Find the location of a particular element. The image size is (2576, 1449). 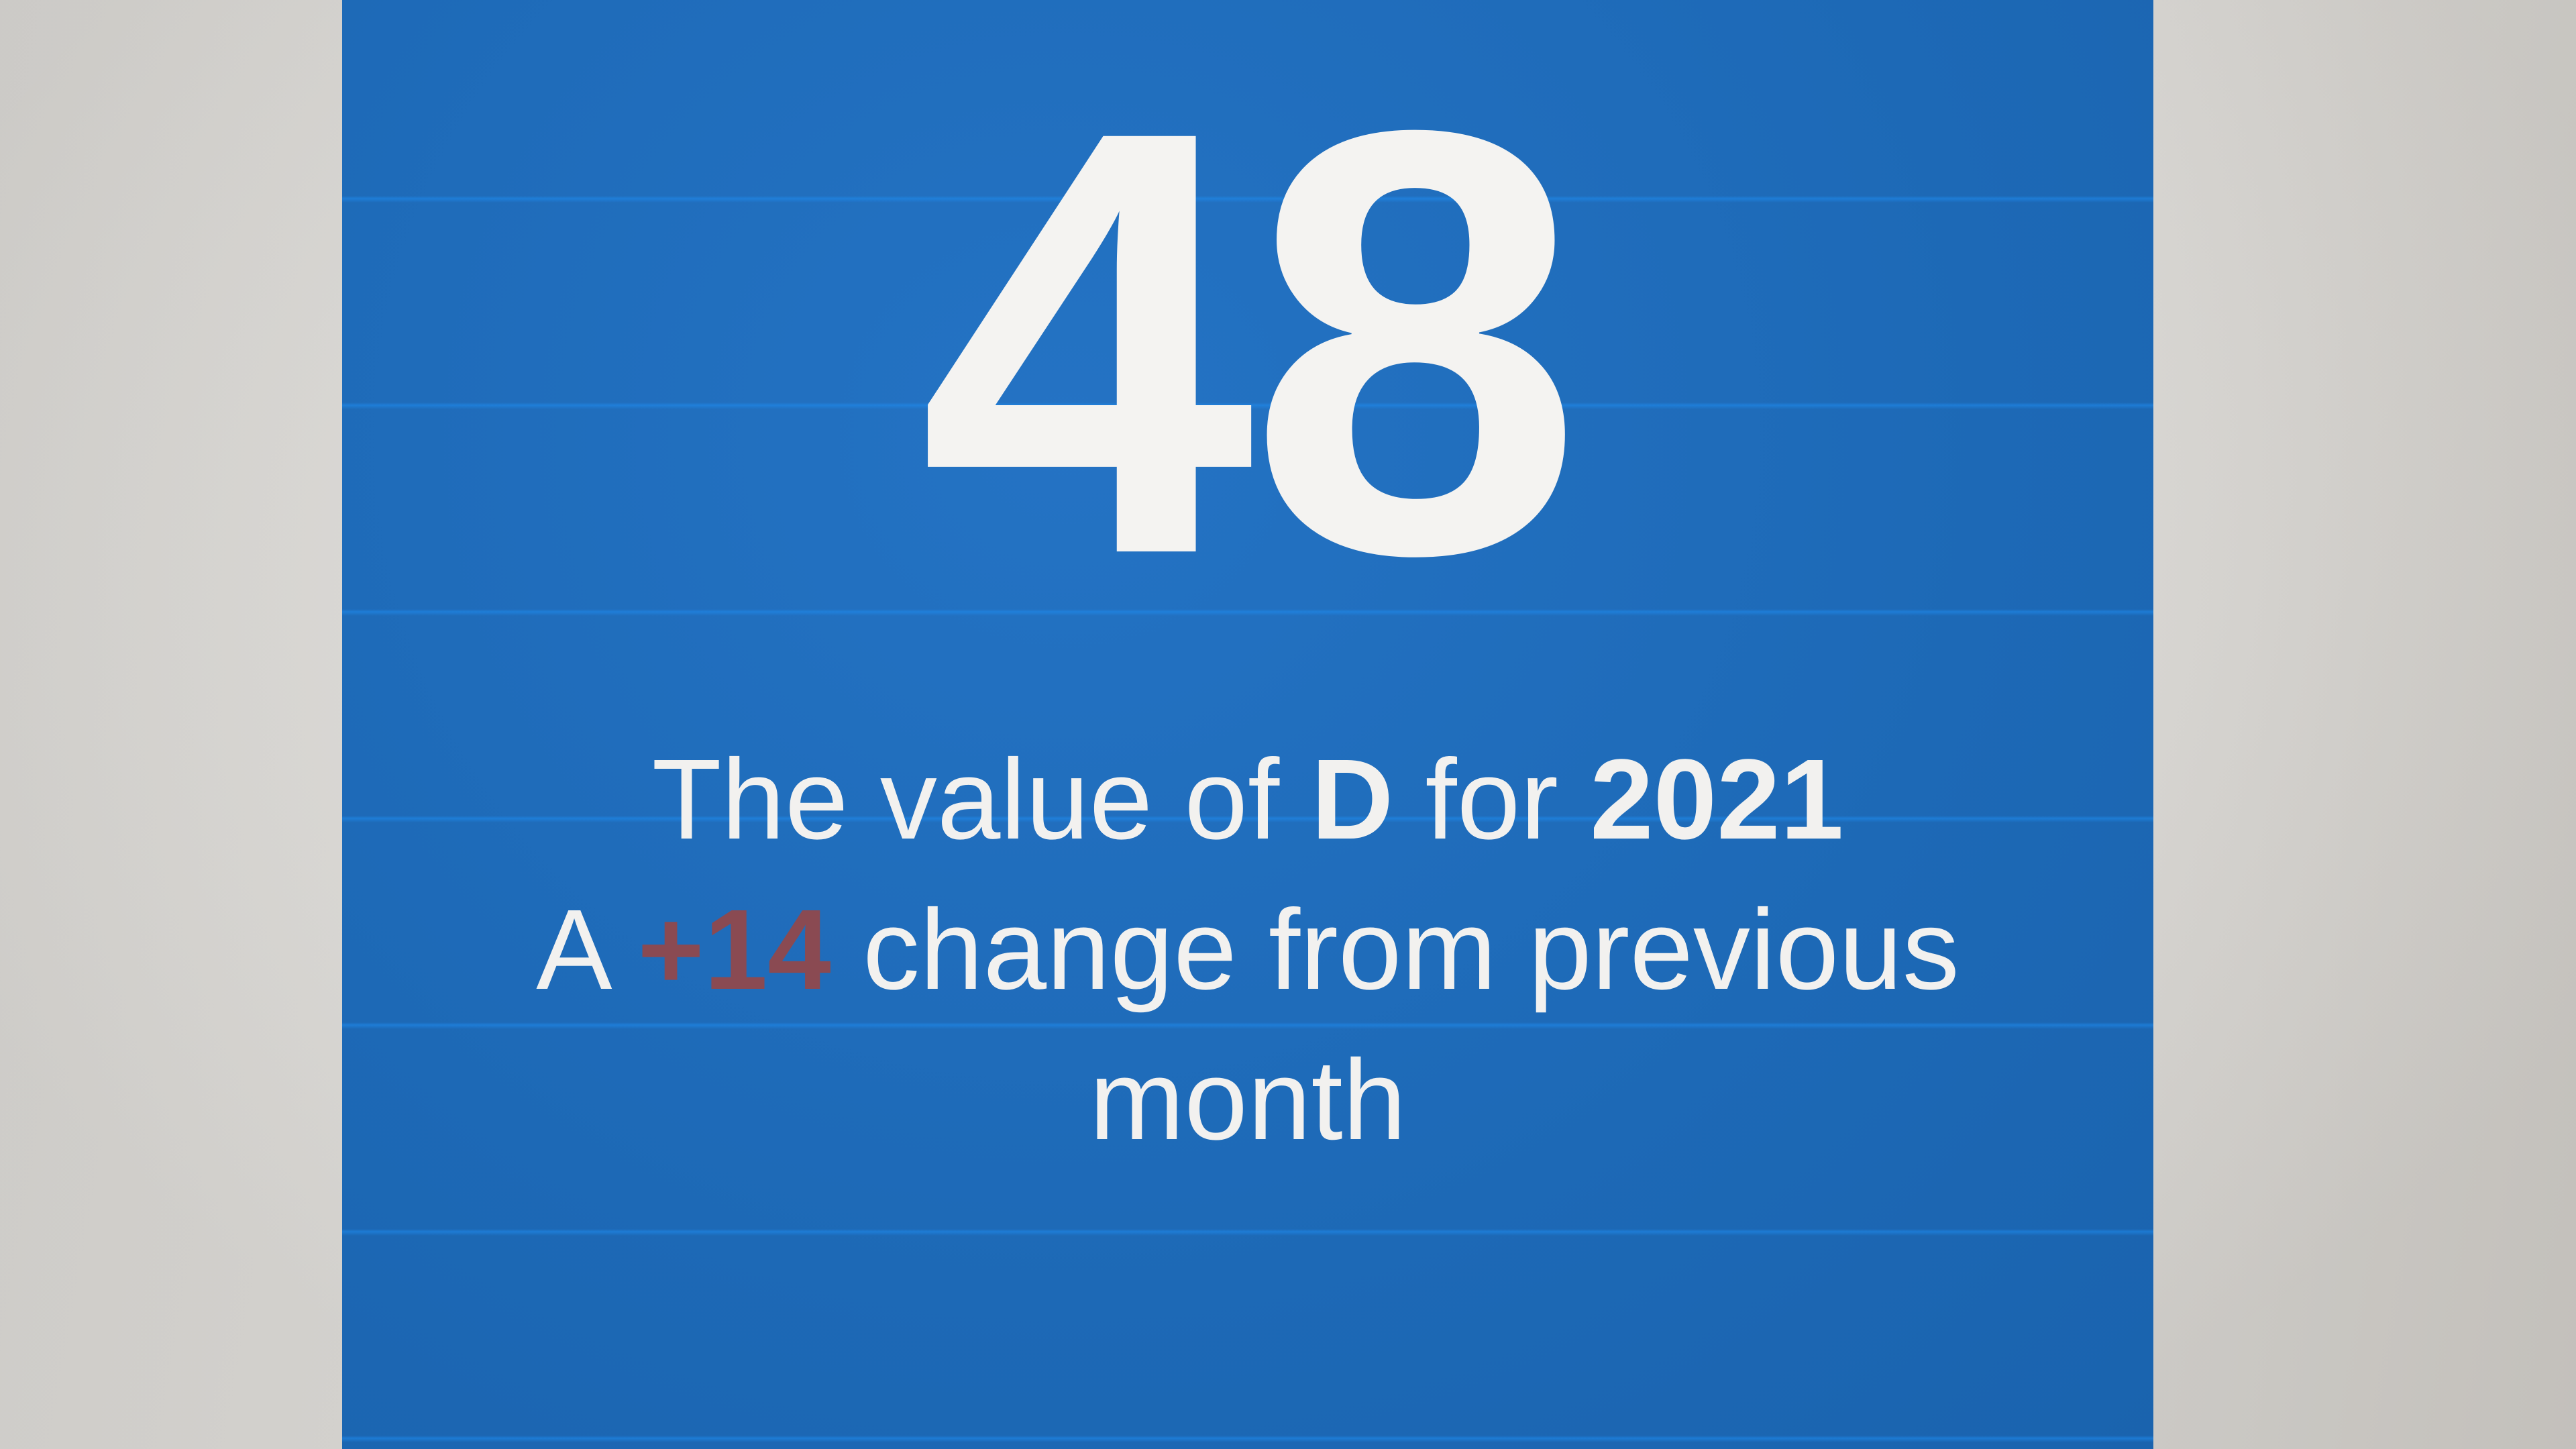

caption-line-2: A +14 change from previous is located at coordinates (1247, 950).